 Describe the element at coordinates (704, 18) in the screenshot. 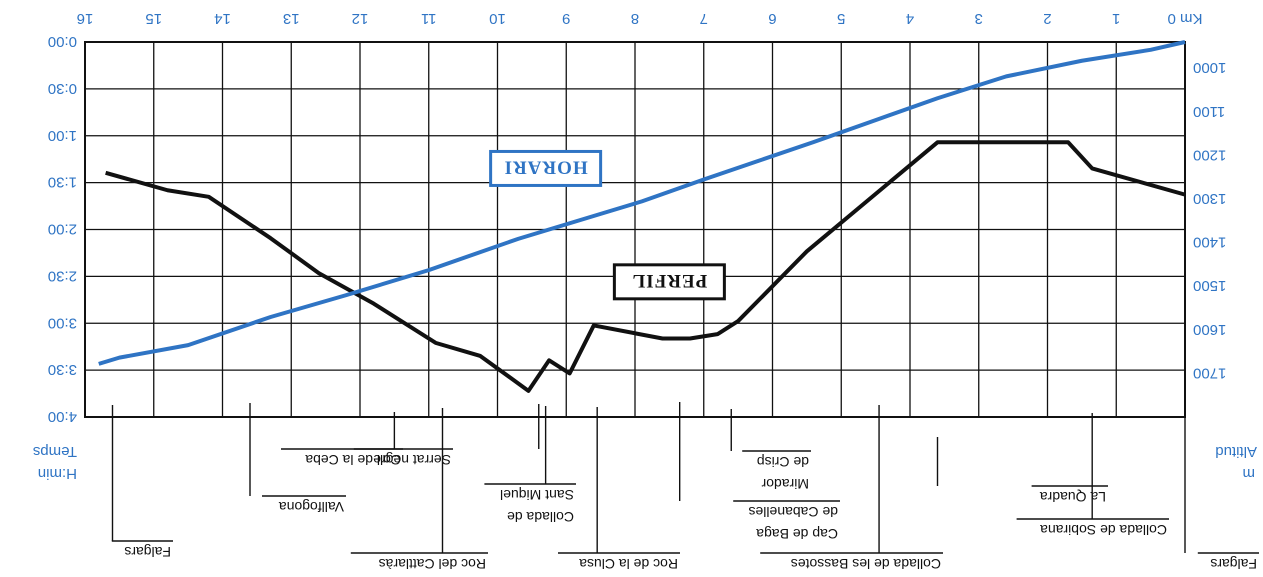

I see `km-tick-label: 7` at that location.